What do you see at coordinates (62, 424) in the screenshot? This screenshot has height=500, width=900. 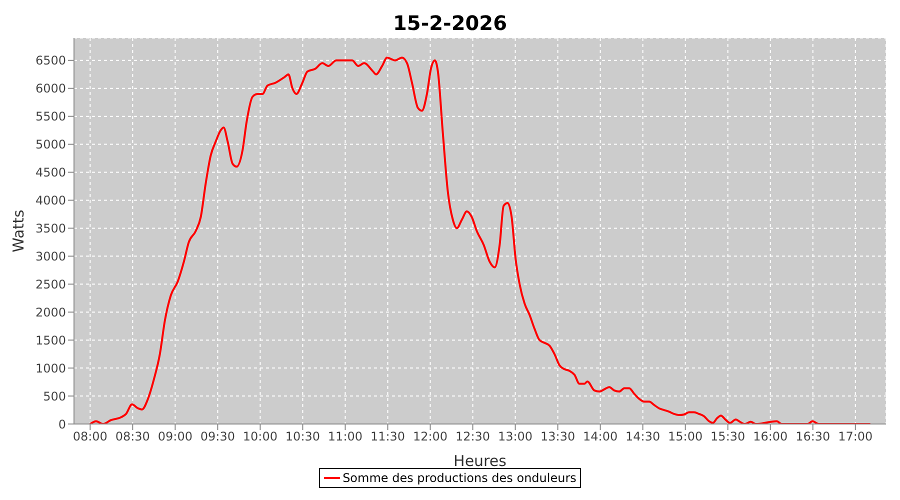 I see `y-tick-label: 0` at bounding box center [62, 424].